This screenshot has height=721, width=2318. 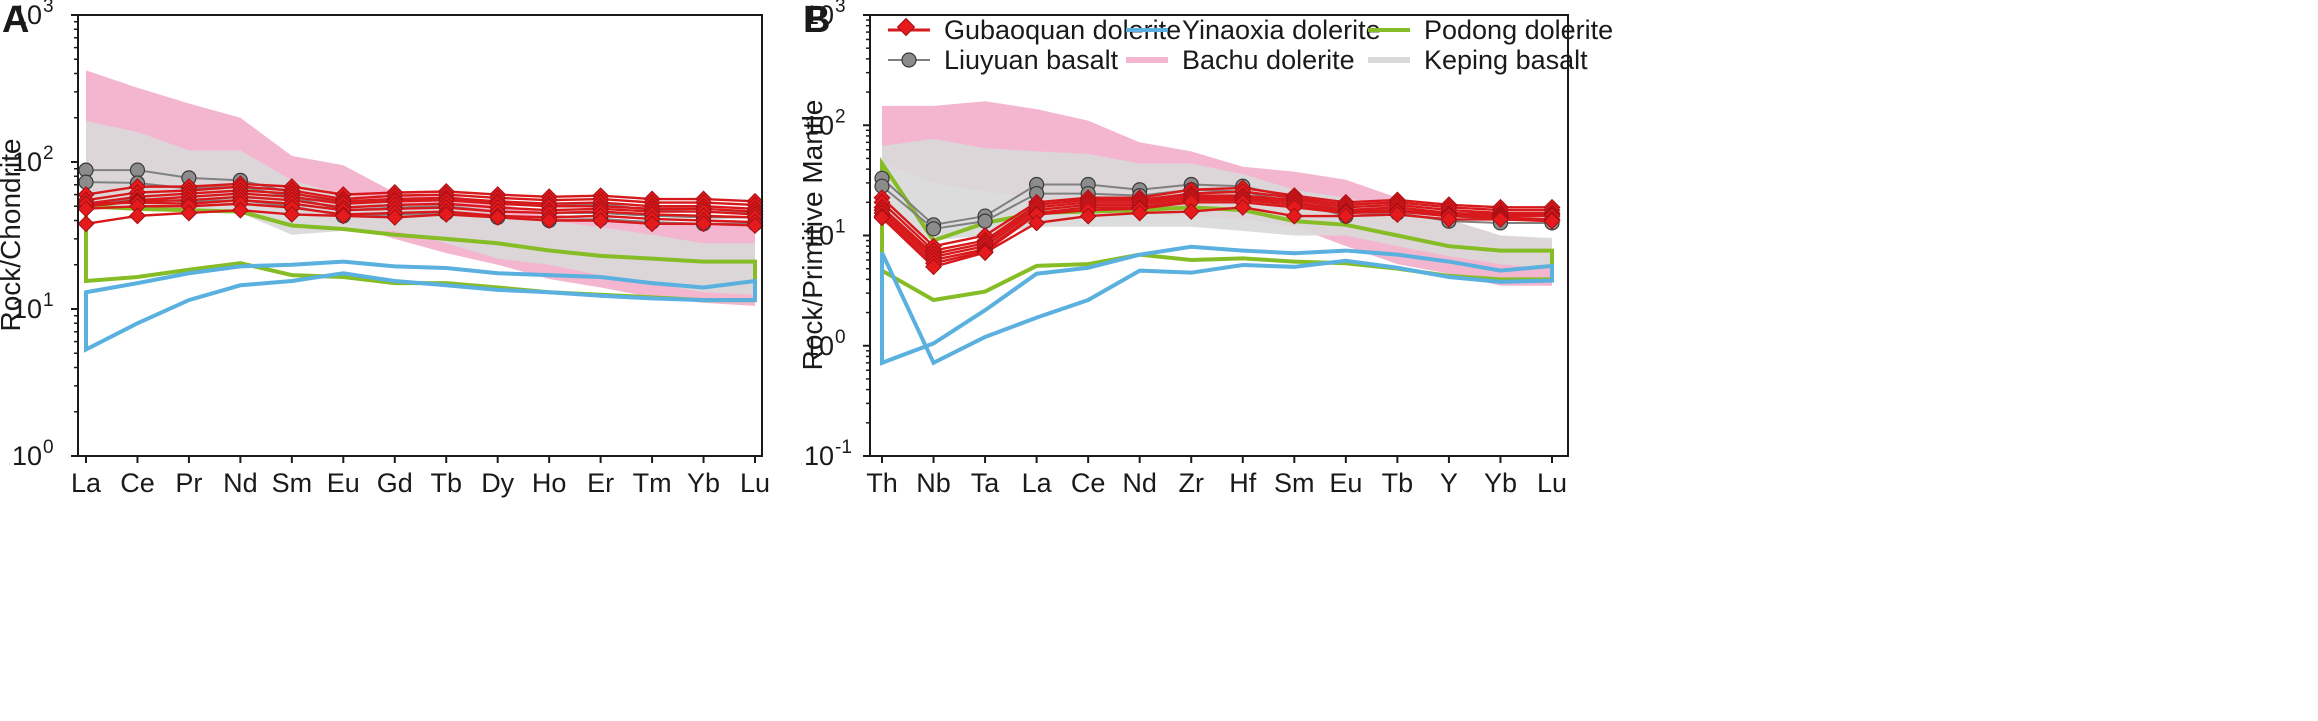 I want to click on panel-b-x-tick-label: Ce, so click(x=1088, y=483).